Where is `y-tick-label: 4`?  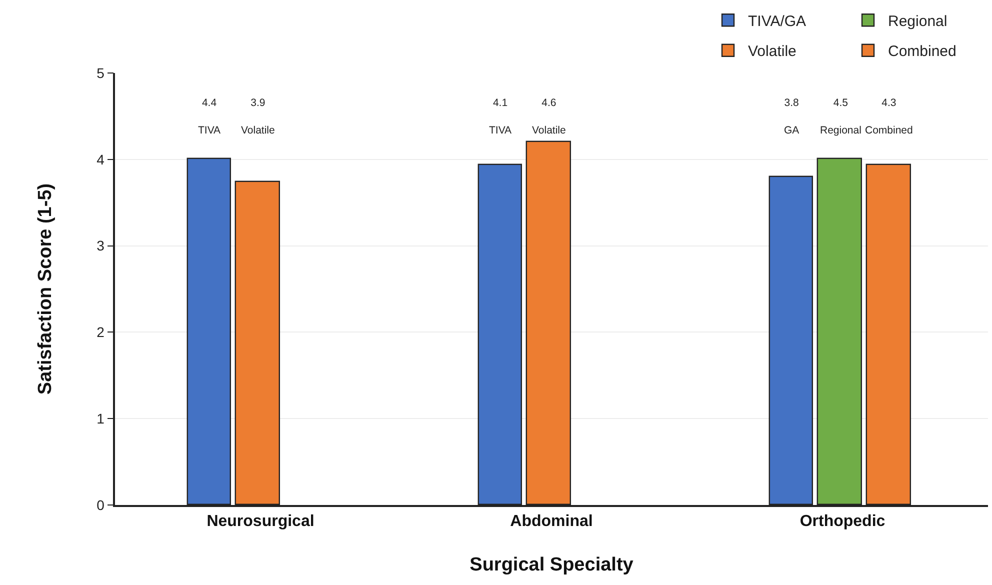
y-tick-label: 4 is located at coordinates (100, 159).